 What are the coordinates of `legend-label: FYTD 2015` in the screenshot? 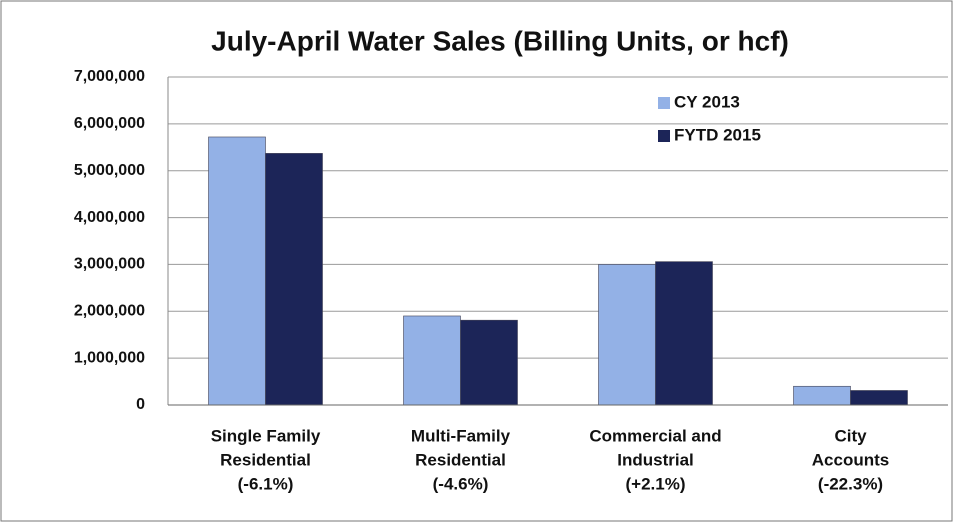 It's located at (717, 134).